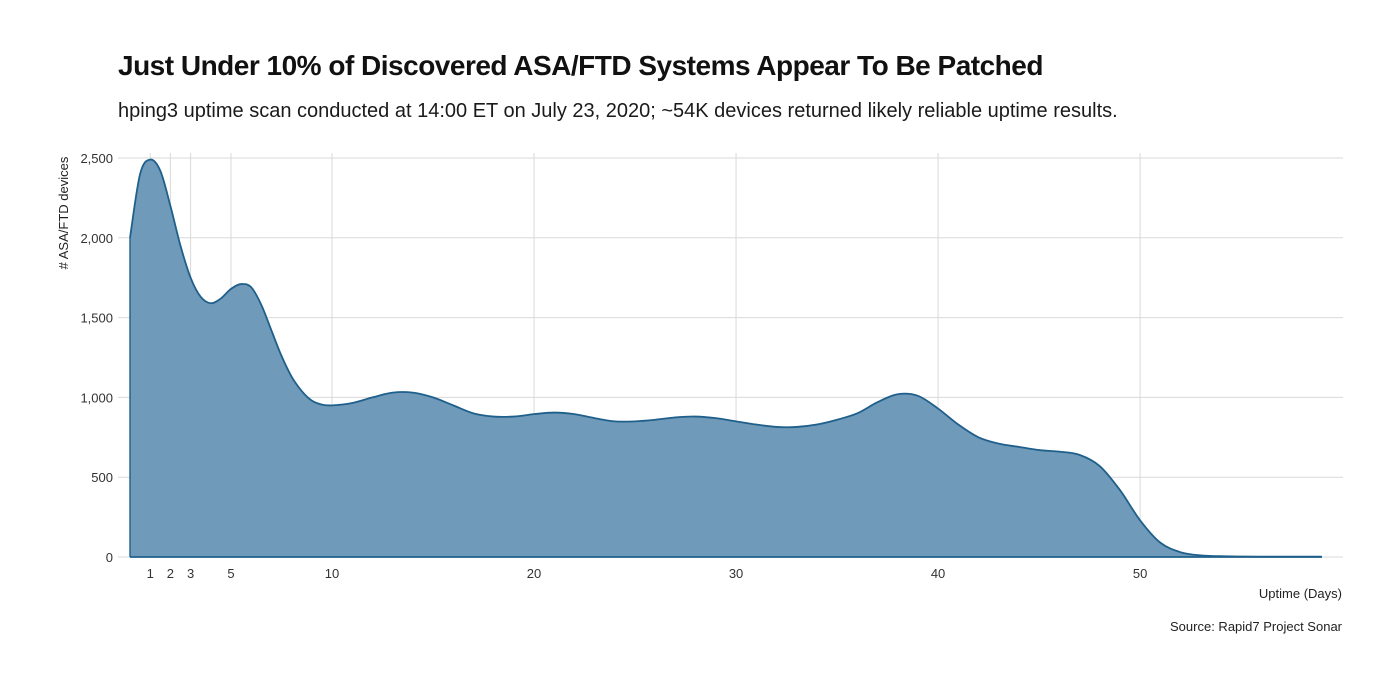  I want to click on x-tick-label: 10, so click(332, 573).